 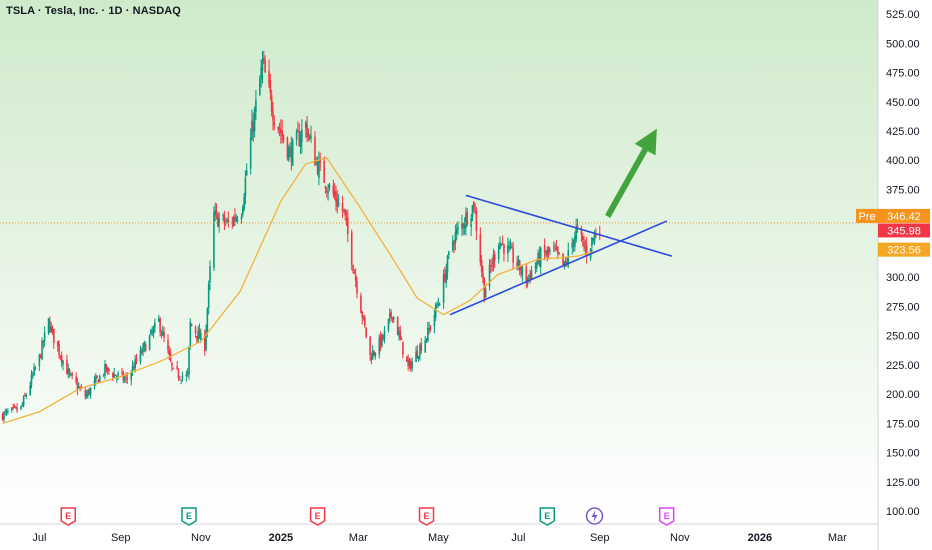 I want to click on bullish-arrow, so click(x=631, y=173).